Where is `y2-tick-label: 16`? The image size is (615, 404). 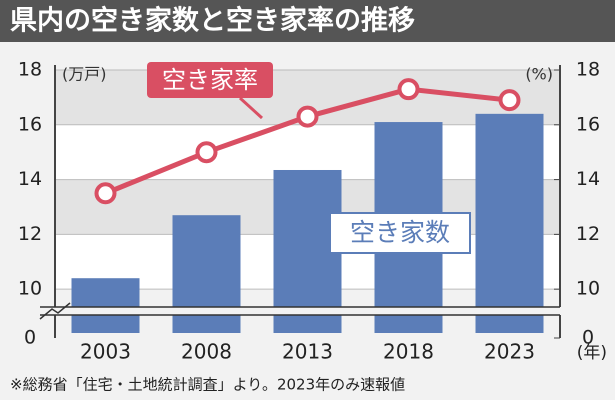
y2-tick-label: 16 is located at coordinates (588, 124).